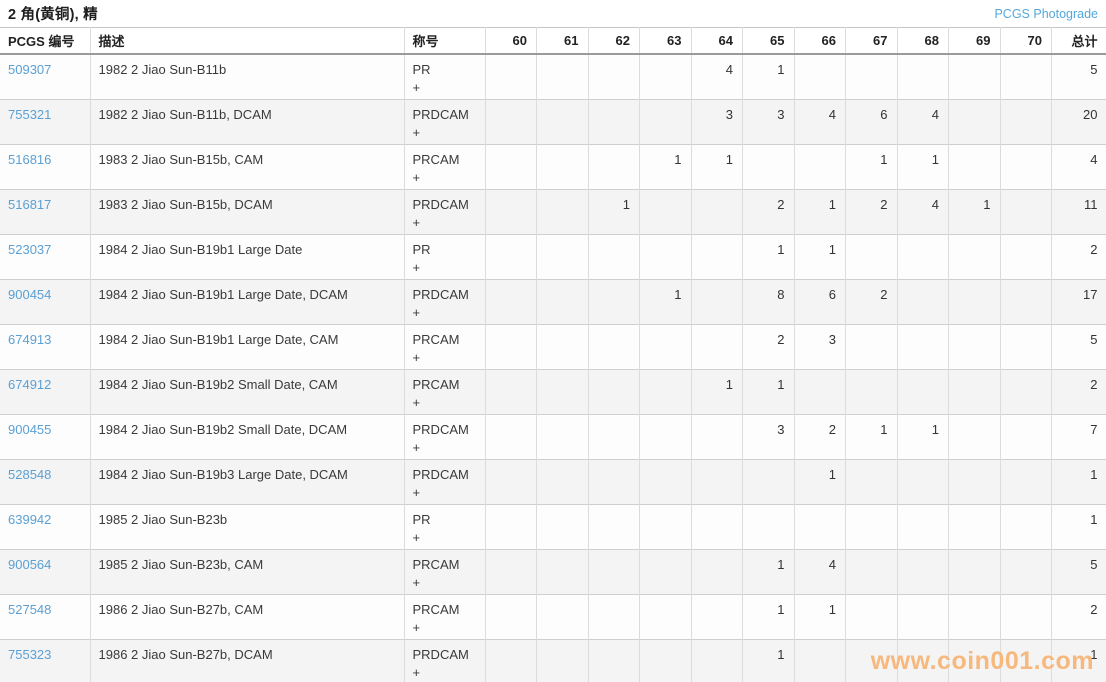 This screenshot has height=682, width=1106. What do you see at coordinates (53, 15) in the screenshot?
I see `page-title: 2 角(黄铜), 精` at bounding box center [53, 15].